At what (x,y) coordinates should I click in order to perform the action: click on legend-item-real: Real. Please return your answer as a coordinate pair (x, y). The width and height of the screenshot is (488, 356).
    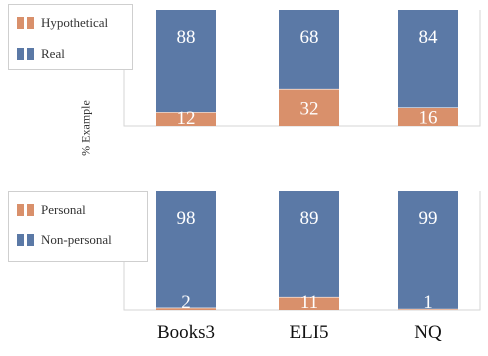
    Looking at the image, I should click on (41, 54).